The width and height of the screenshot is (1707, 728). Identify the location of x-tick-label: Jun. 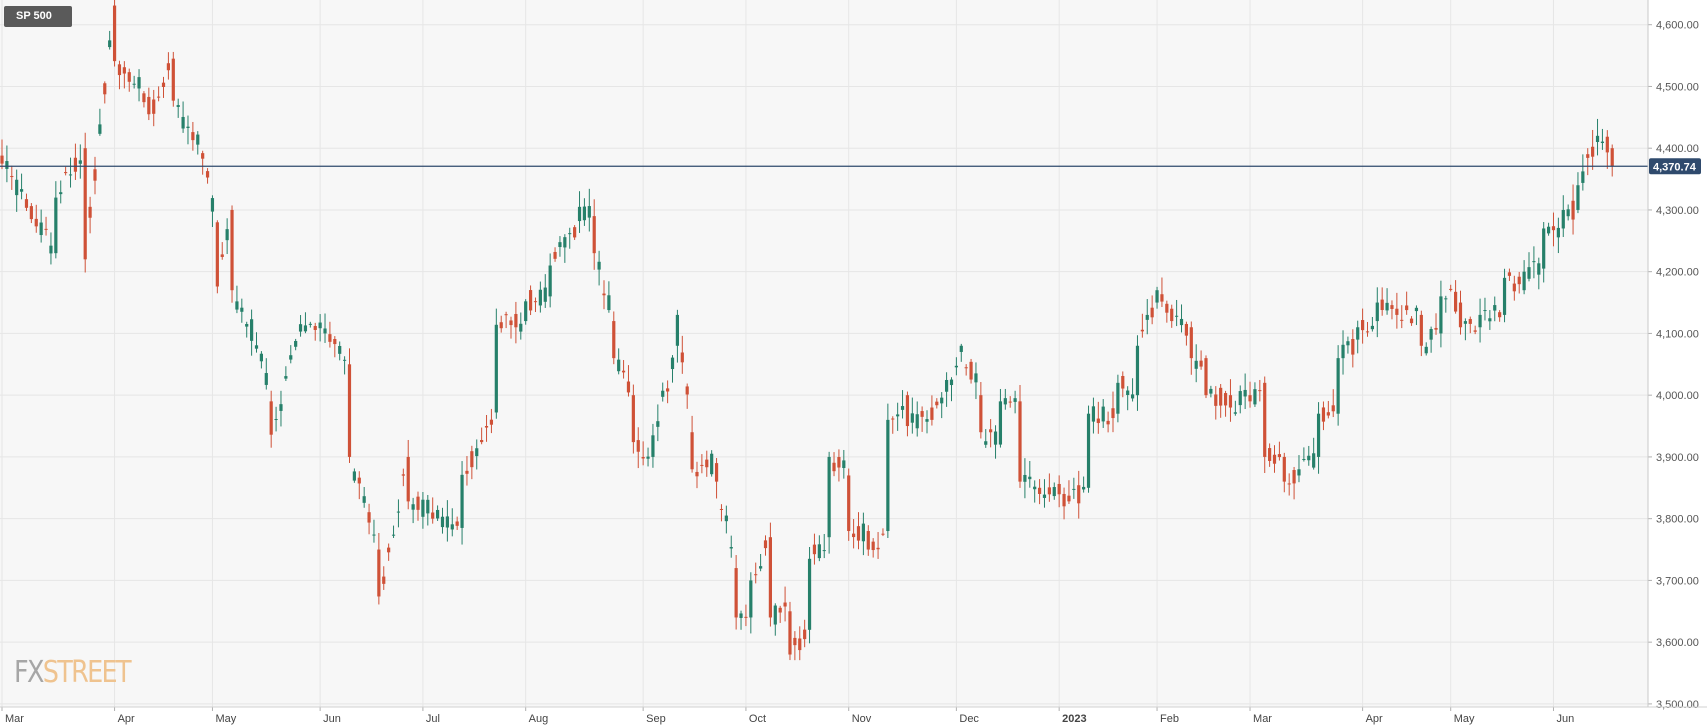
(1565, 719).